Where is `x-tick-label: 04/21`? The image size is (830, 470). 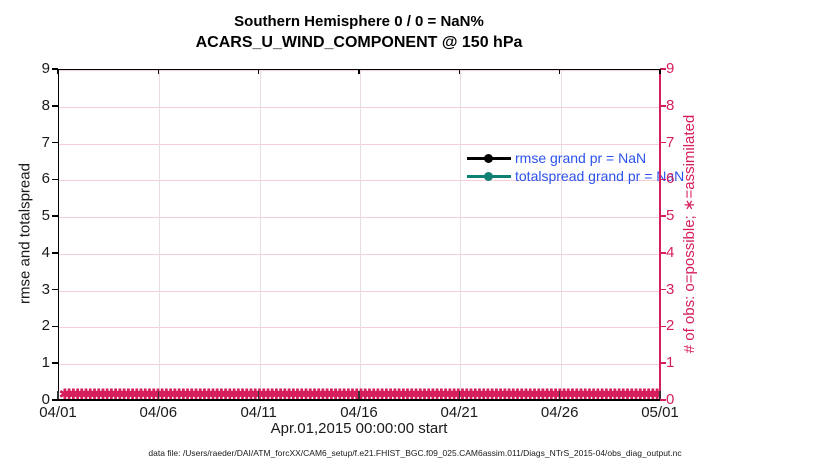 x-tick-label: 04/21 is located at coordinates (459, 412).